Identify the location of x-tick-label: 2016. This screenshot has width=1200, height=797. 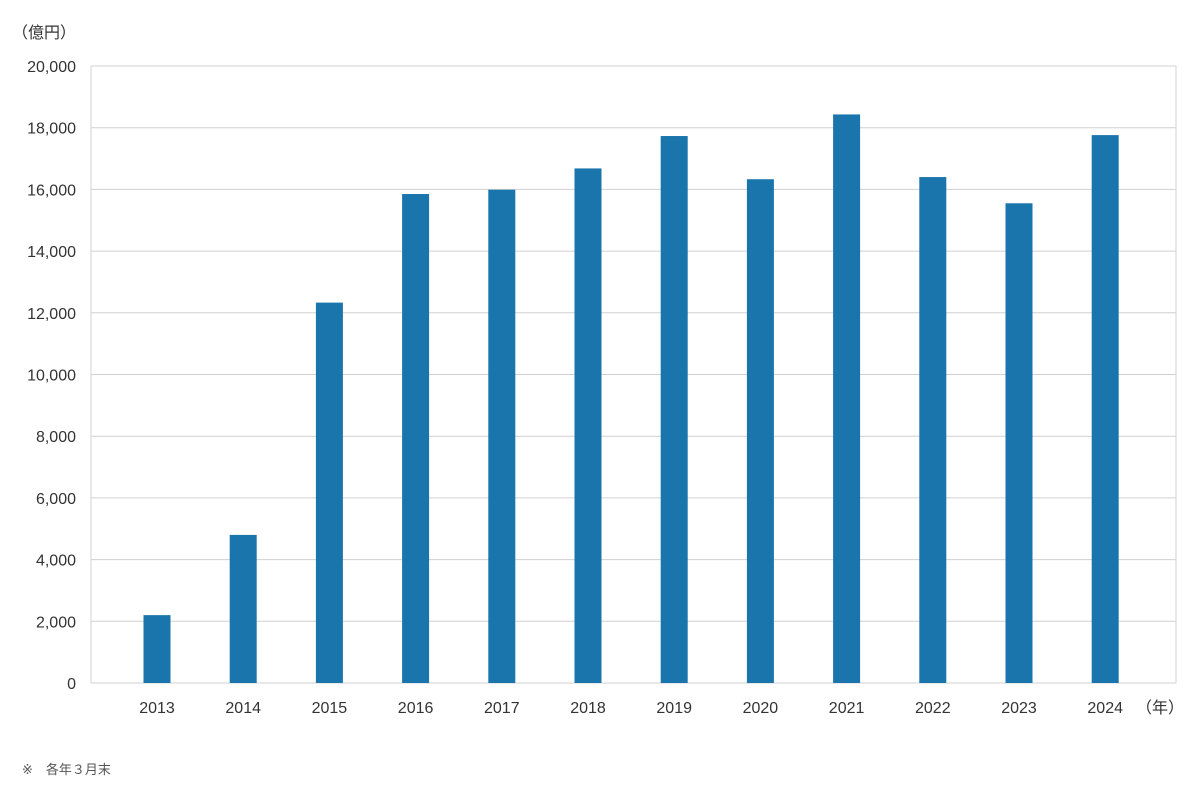
(416, 708).